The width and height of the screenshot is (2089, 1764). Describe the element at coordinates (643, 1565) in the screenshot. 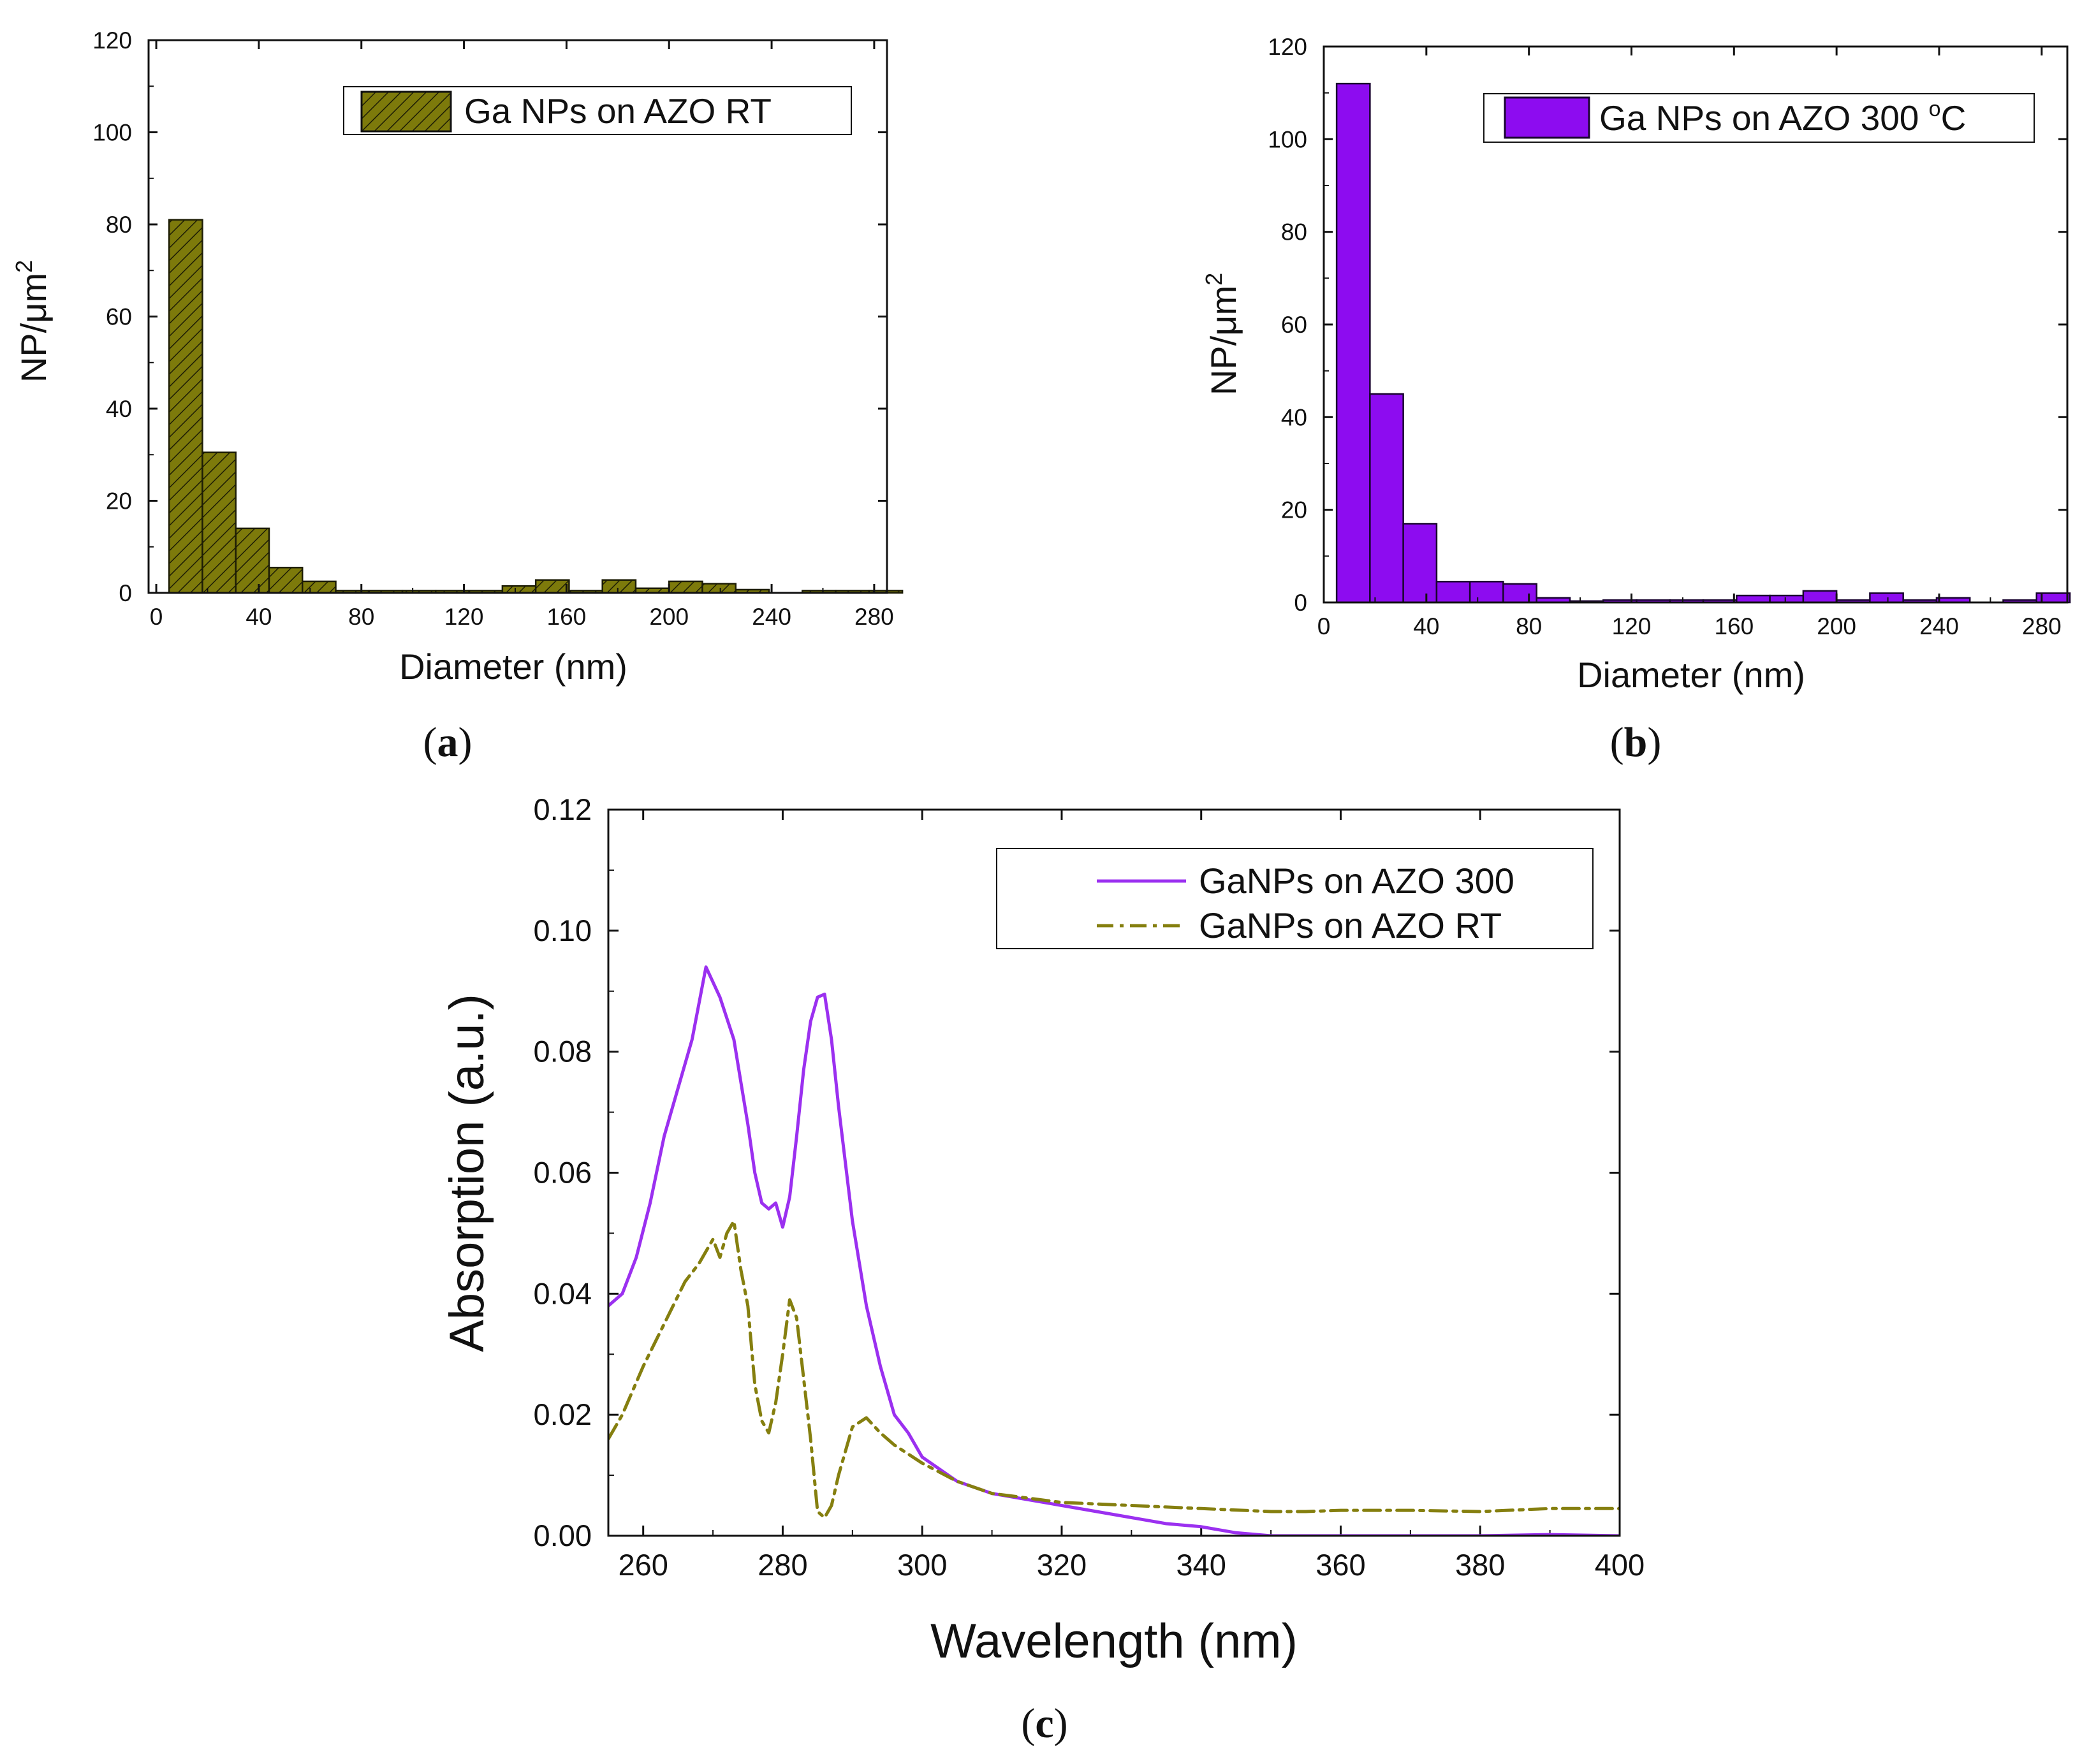

I see `x-tick-label-c: 260` at that location.